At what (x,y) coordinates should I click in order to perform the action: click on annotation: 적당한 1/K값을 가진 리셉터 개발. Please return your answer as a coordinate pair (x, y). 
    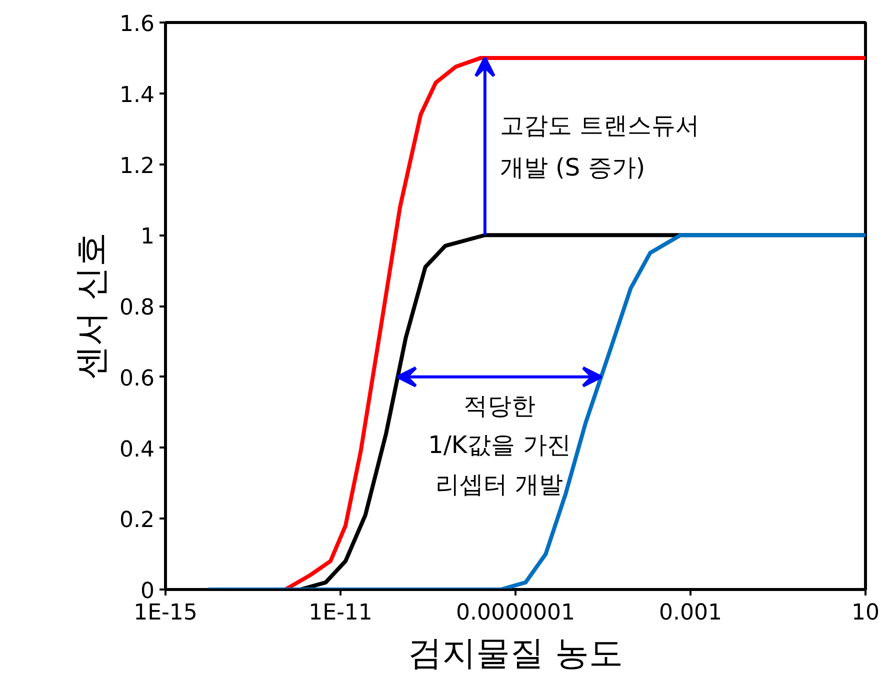
    Looking at the image, I should click on (499, 445).